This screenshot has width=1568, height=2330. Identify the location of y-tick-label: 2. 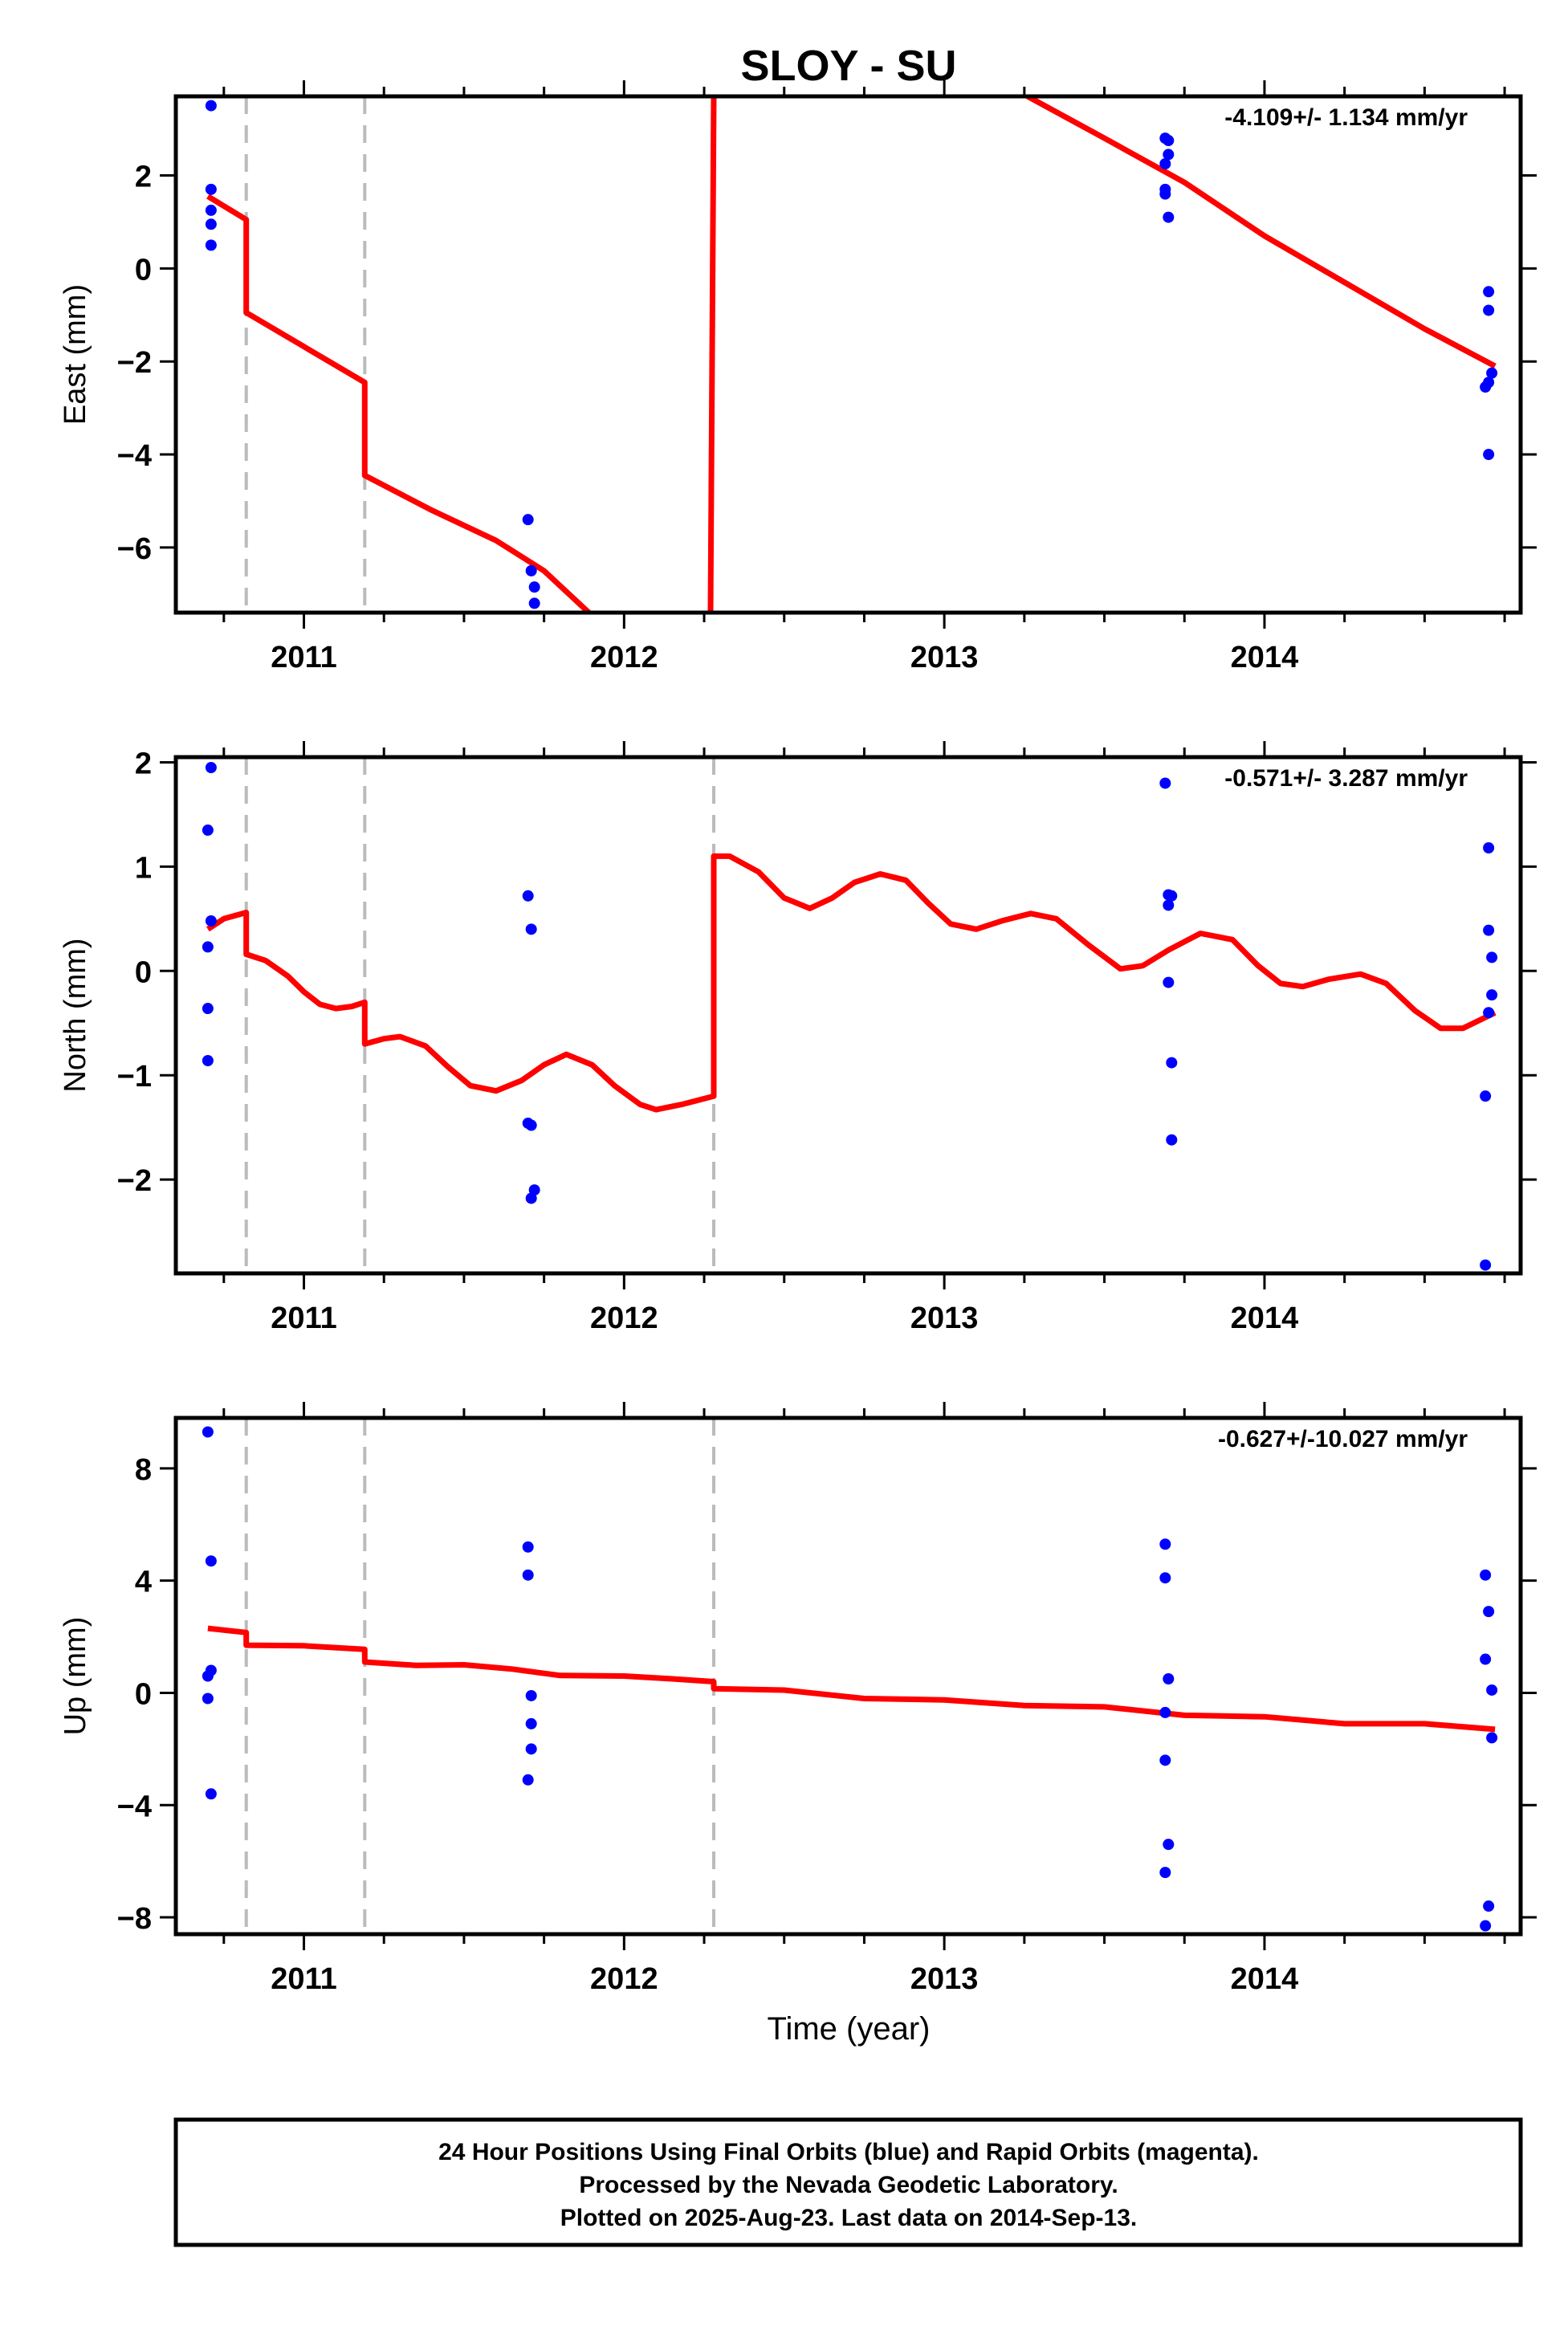
(143, 763).